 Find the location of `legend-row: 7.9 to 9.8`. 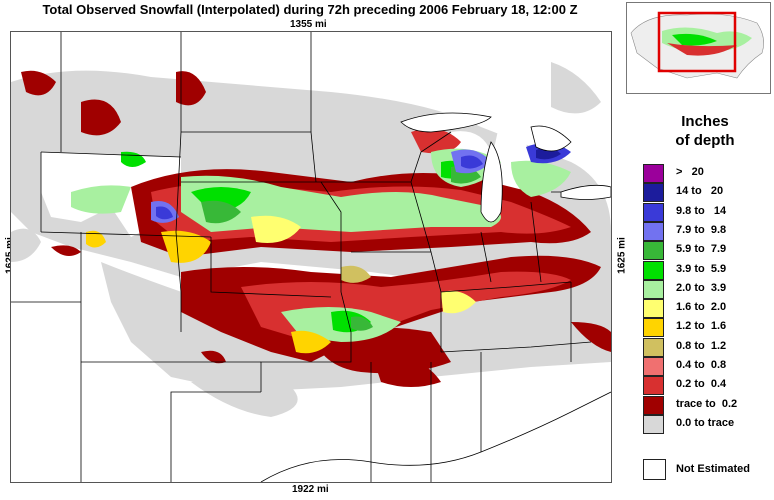

legend-row: 7.9 to 9.8 is located at coordinates (708, 231).